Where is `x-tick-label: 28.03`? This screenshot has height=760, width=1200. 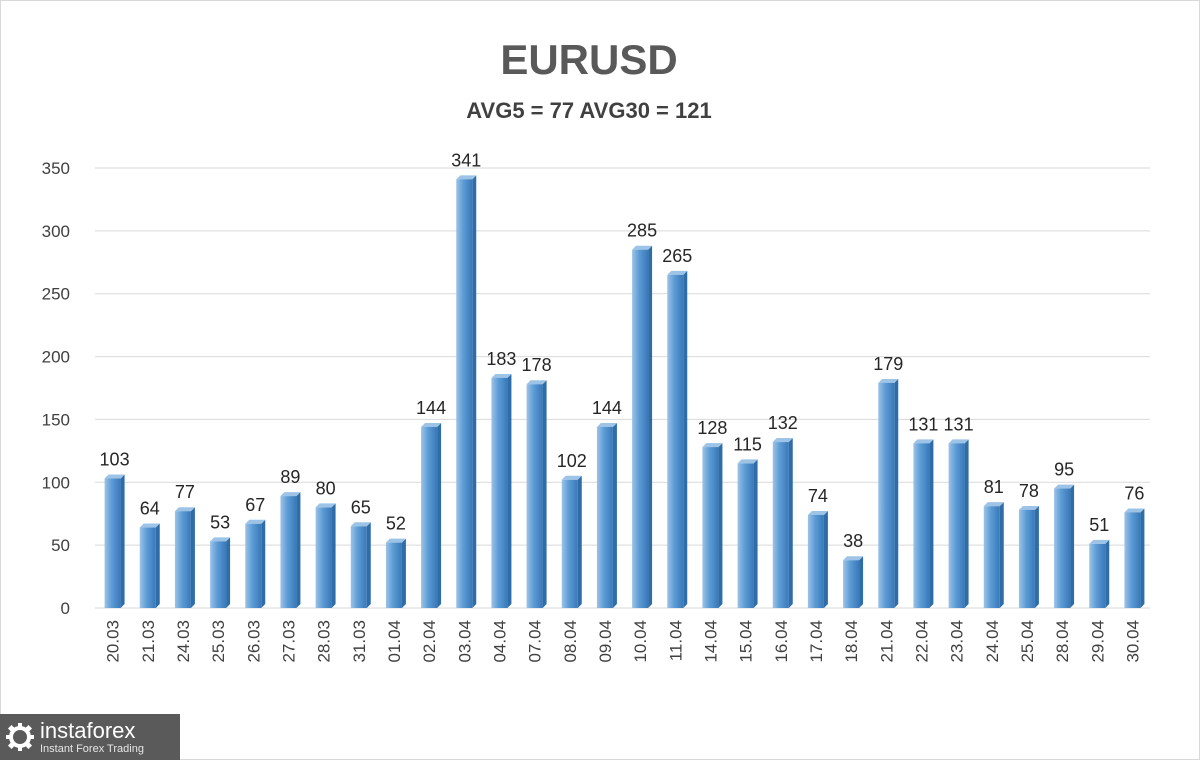 x-tick-label: 28.03 is located at coordinates (324, 641).